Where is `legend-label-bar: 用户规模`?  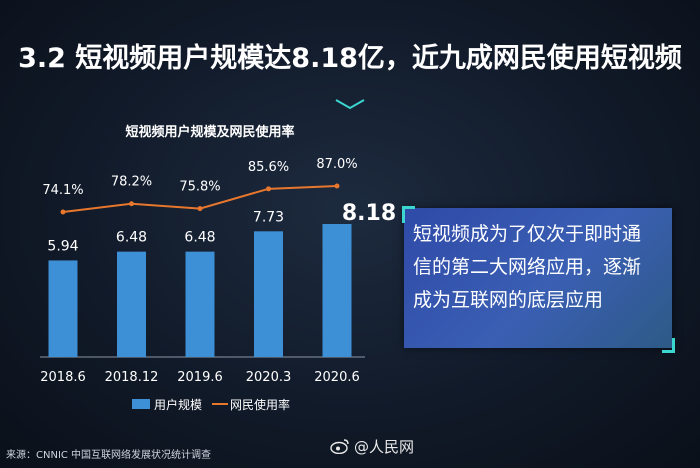 legend-label-bar: 用户规模 is located at coordinates (178, 404).